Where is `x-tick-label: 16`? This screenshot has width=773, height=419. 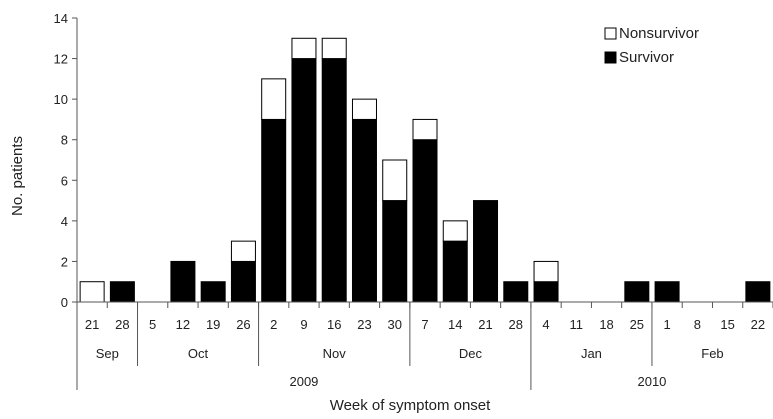 x-tick-label: 16 is located at coordinates (334, 324).